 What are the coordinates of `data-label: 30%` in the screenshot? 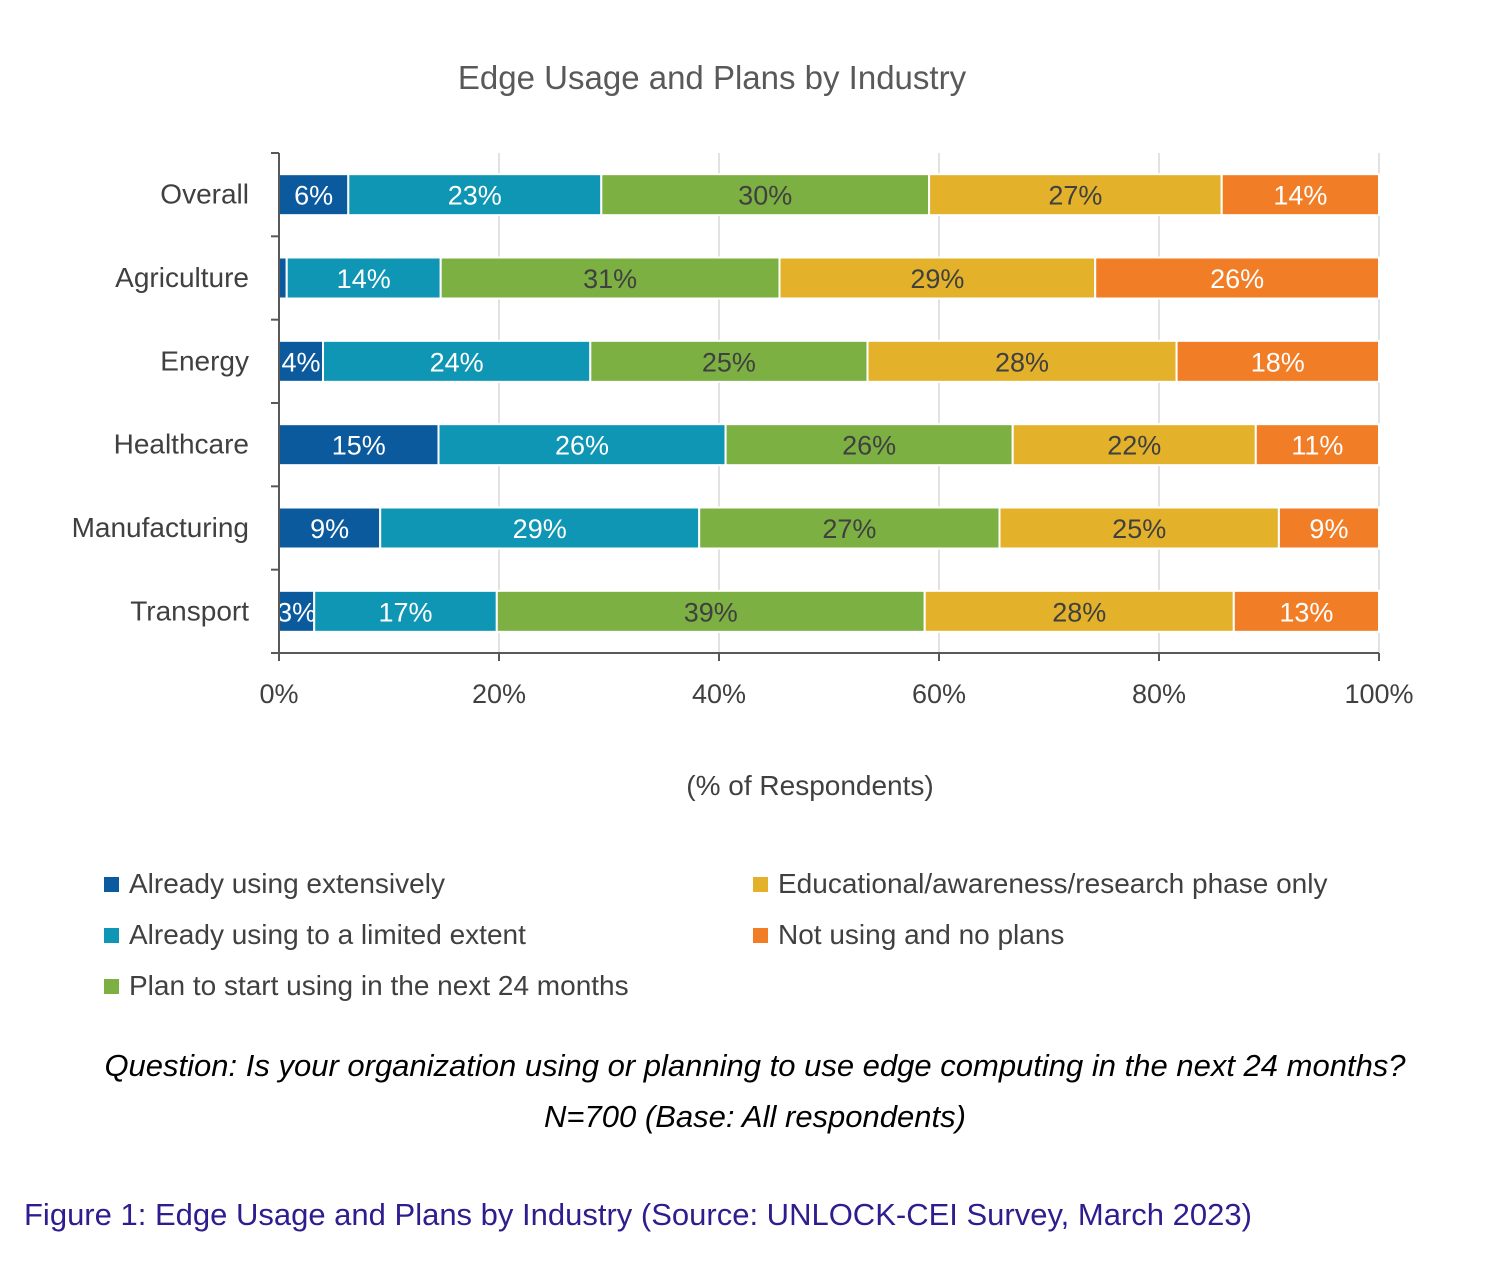 It's located at (765, 196).